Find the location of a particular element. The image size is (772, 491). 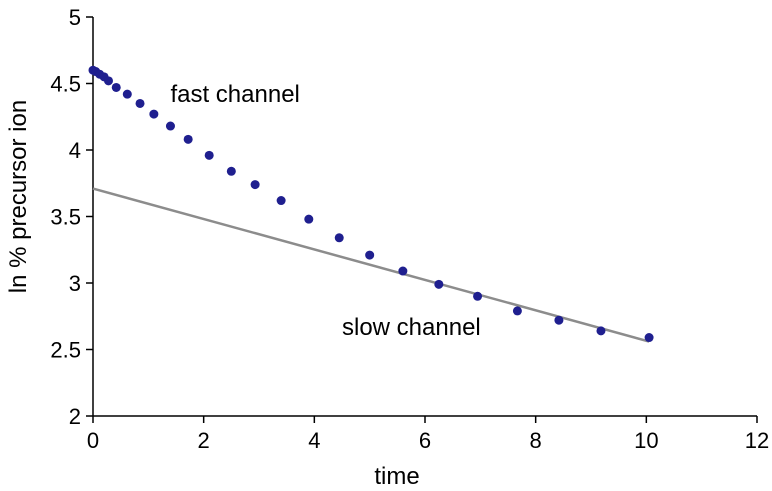

x-tick-label: 2 is located at coordinates (204, 440).